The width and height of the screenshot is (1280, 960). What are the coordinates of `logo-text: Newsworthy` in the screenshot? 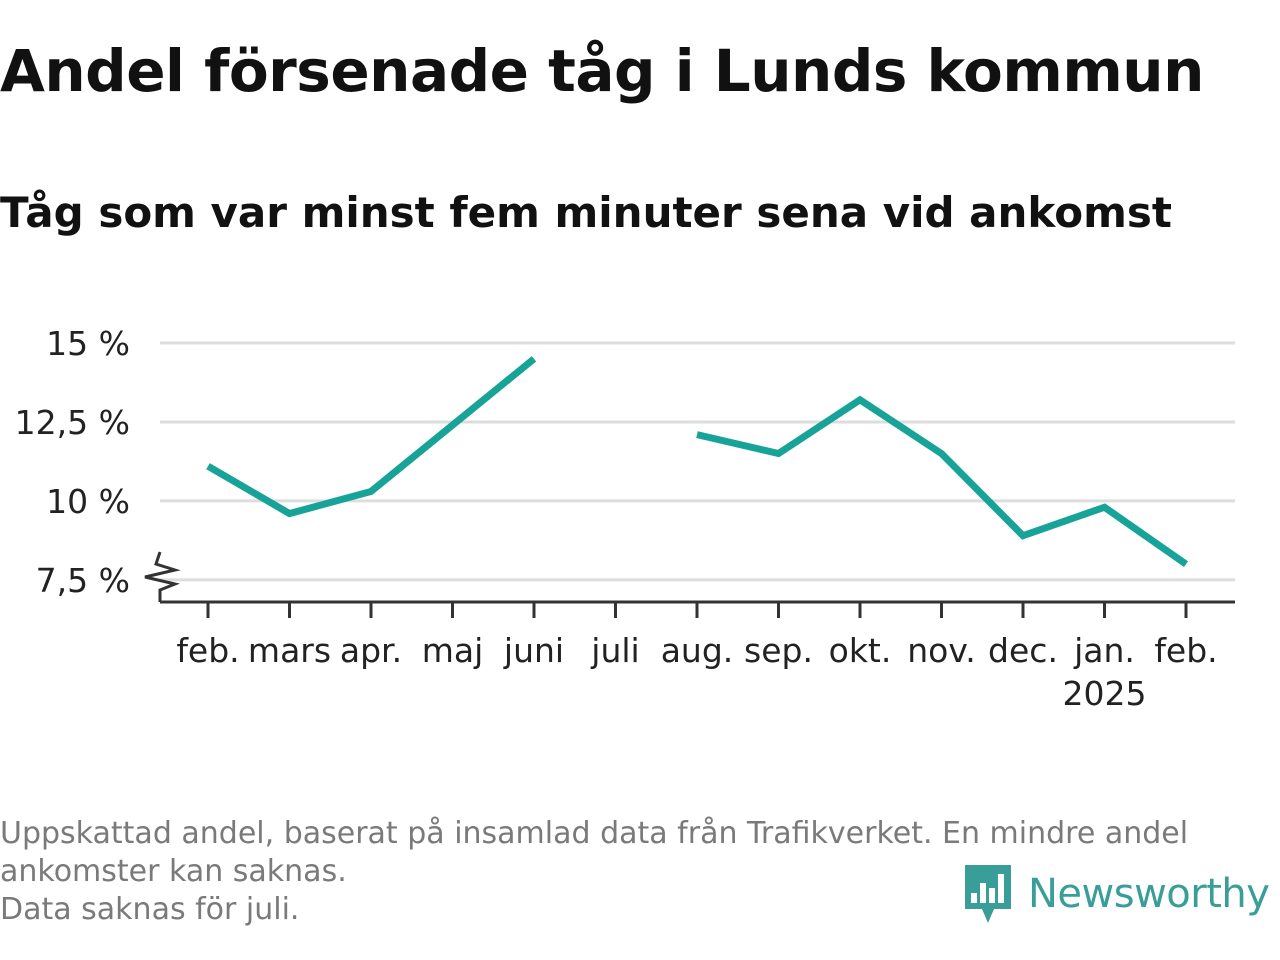 It's located at (1149, 894).